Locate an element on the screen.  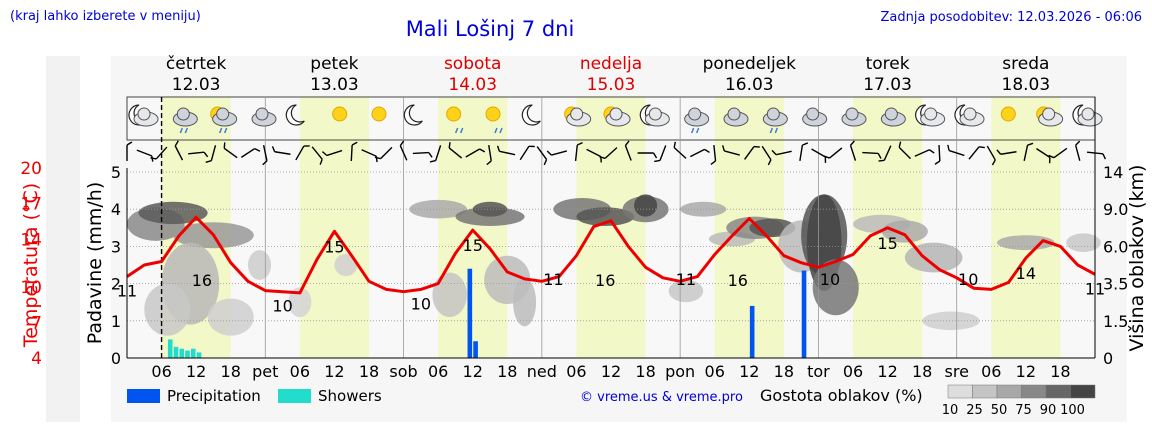
weather-icons is located at coordinates (615, 119).